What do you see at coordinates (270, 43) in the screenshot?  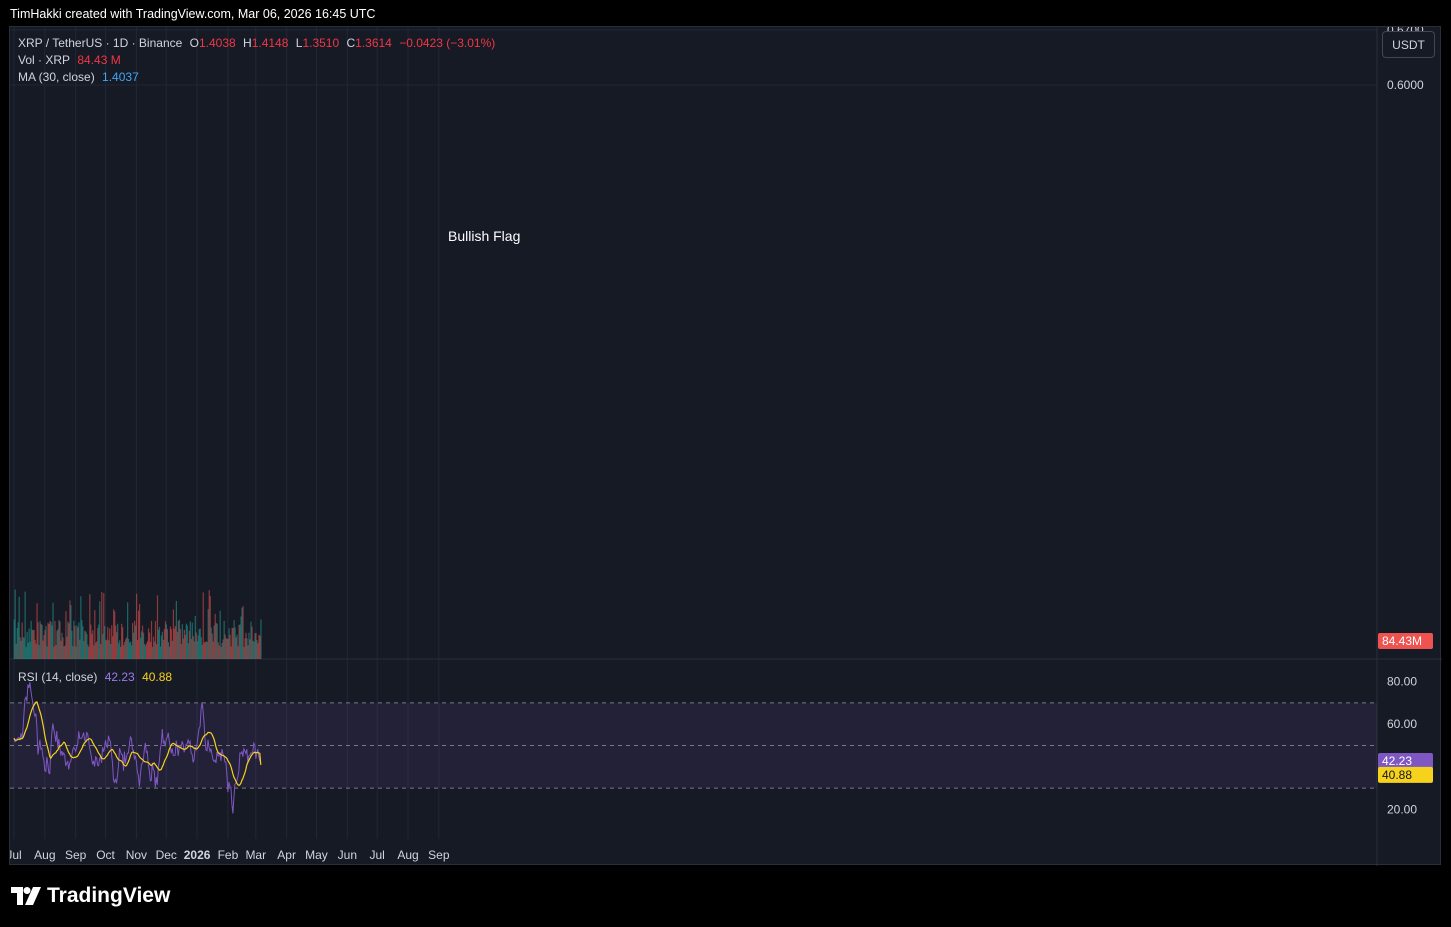 I see `legend-high: 1.4148` at bounding box center [270, 43].